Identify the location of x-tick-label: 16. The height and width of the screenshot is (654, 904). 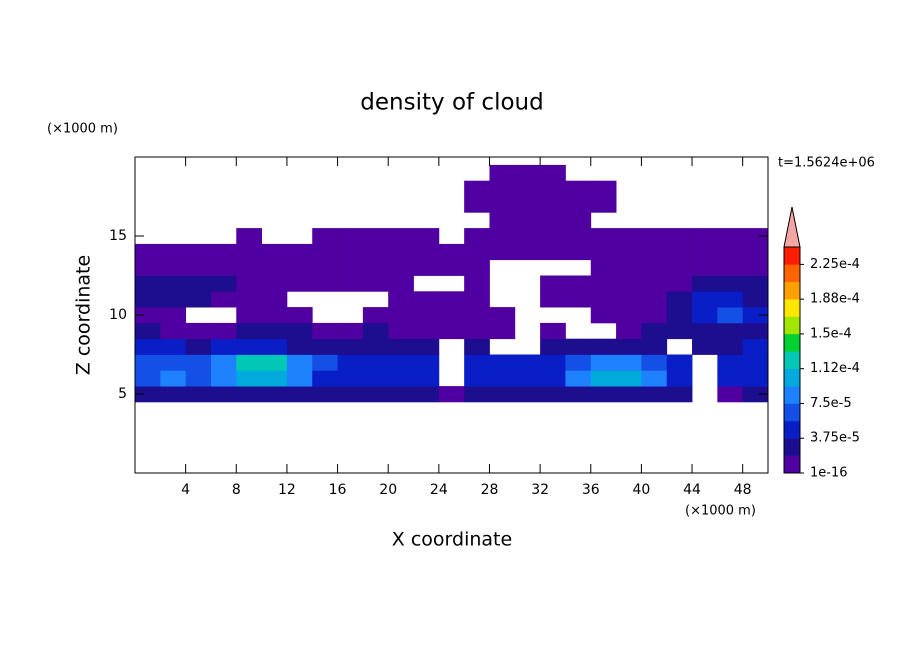
(338, 490).